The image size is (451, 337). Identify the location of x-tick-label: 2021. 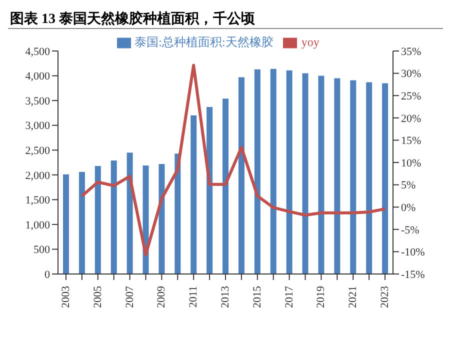
(353, 297).